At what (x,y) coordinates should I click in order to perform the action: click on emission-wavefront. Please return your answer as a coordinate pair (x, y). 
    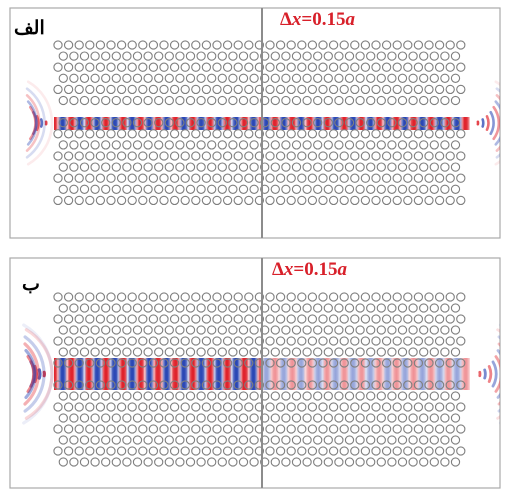
    Looking at the image, I should click on (494, 374).